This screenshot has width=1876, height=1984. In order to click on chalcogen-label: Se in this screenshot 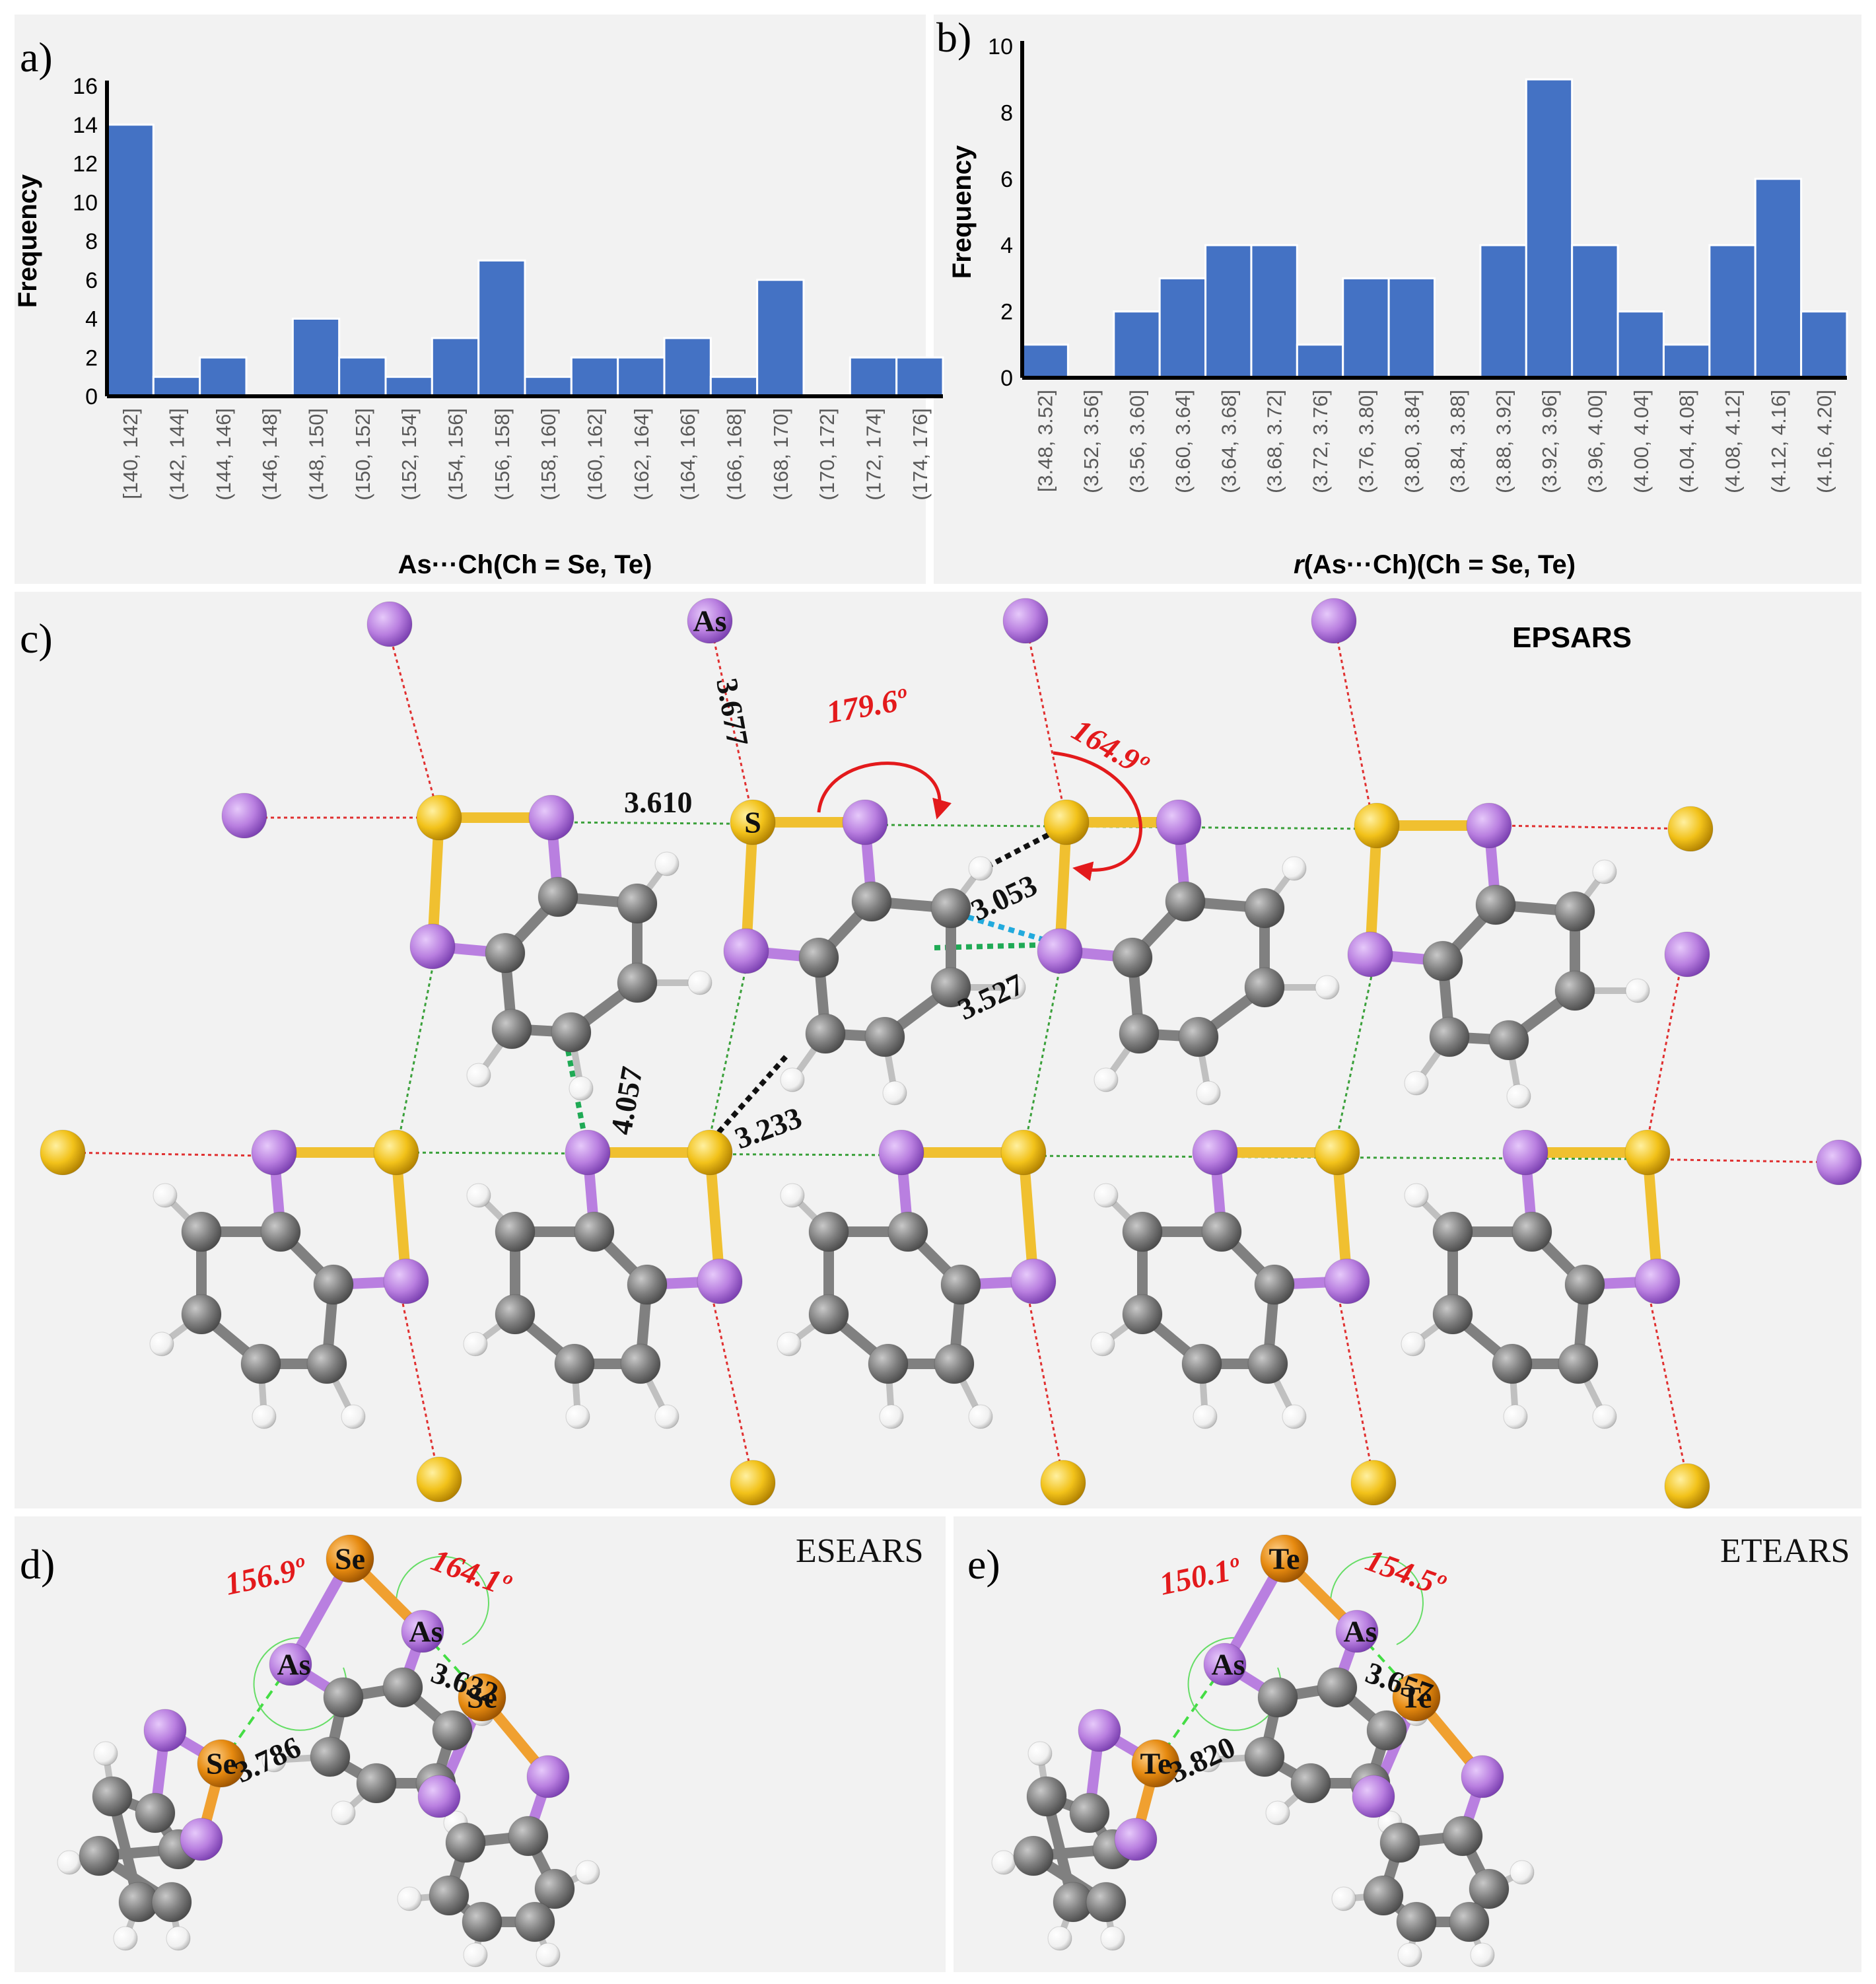, I will do `click(221, 1764)`.